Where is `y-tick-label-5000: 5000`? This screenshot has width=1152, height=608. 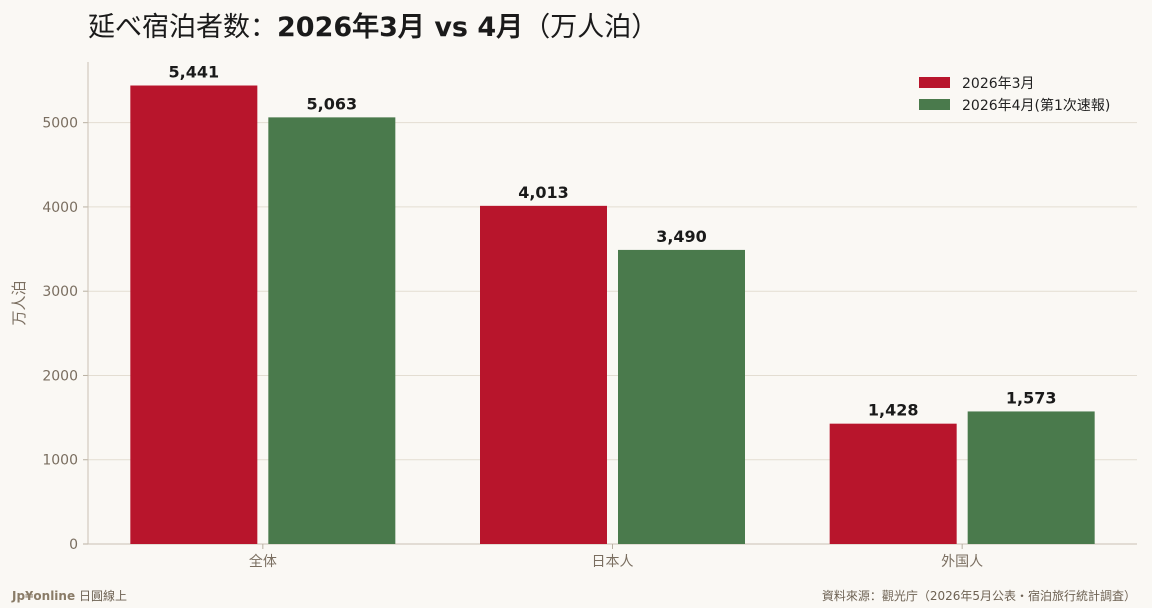
y-tick-label-5000: 5000 is located at coordinates (60, 124).